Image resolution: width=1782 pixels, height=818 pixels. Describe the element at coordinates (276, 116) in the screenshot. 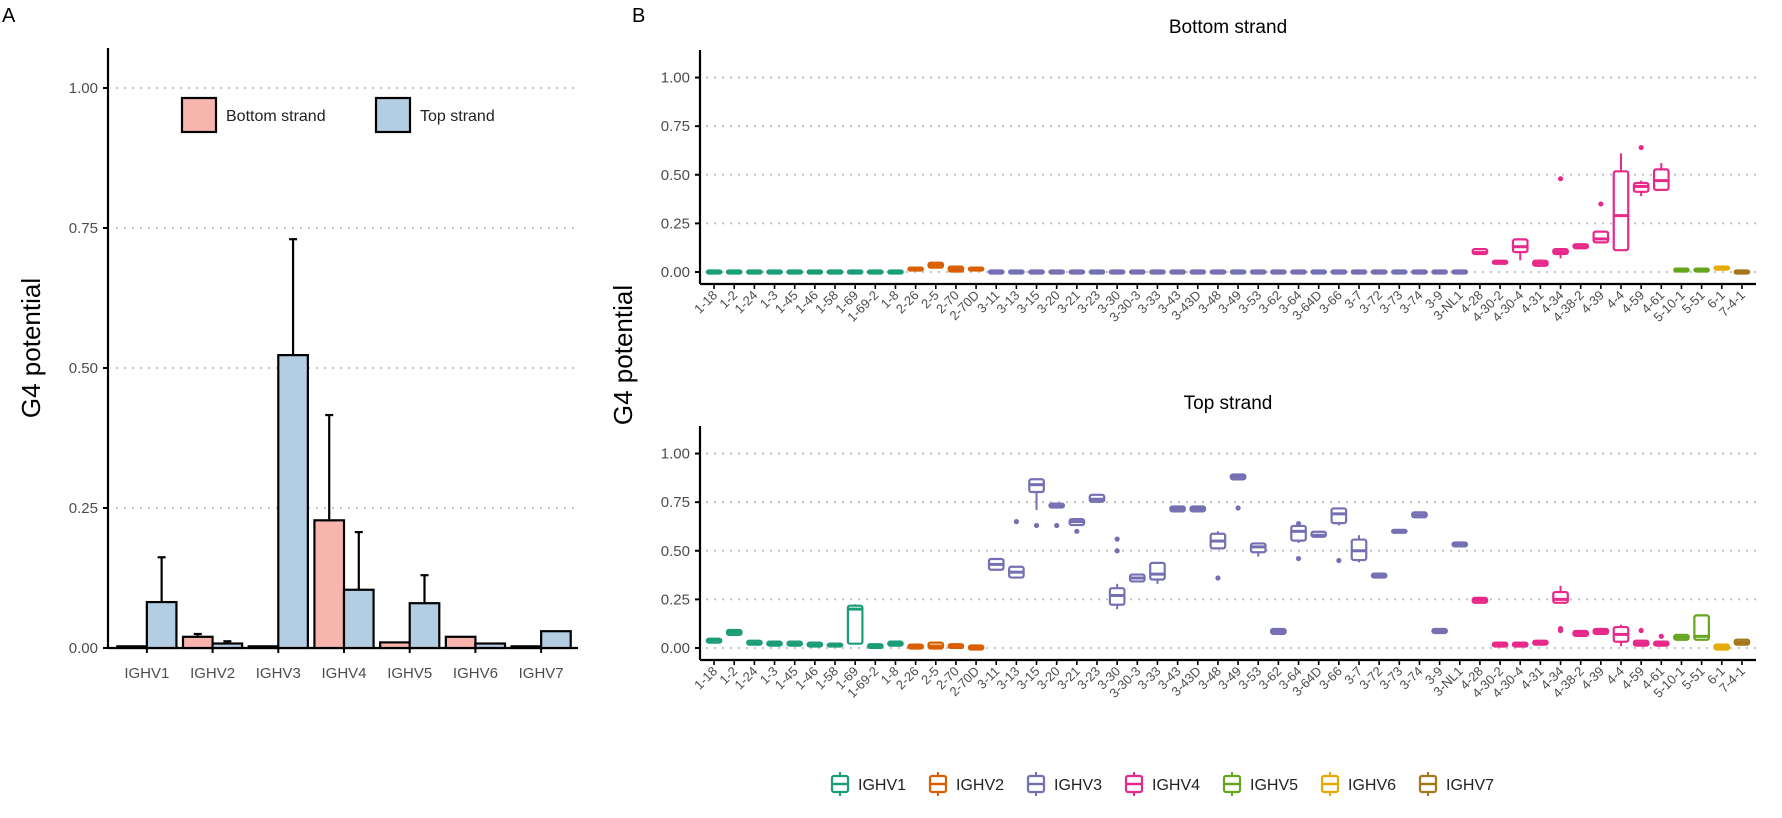

I see `legend-label: Bottom strand` at that location.